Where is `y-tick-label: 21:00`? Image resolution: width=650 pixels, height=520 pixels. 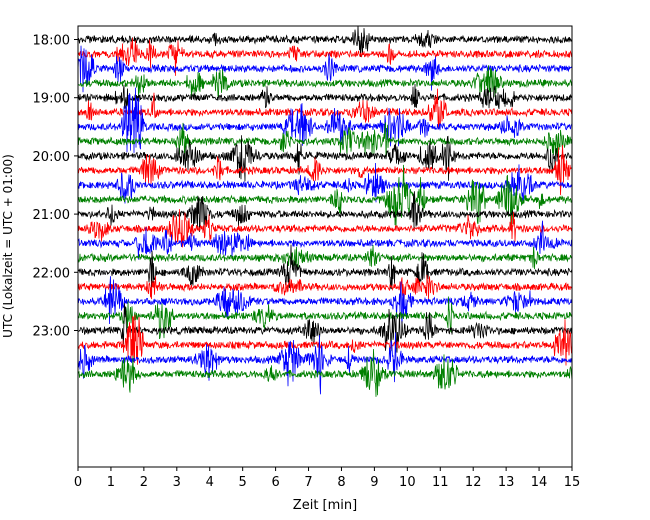
y-tick-label: 21:00 is located at coordinates (51, 215).